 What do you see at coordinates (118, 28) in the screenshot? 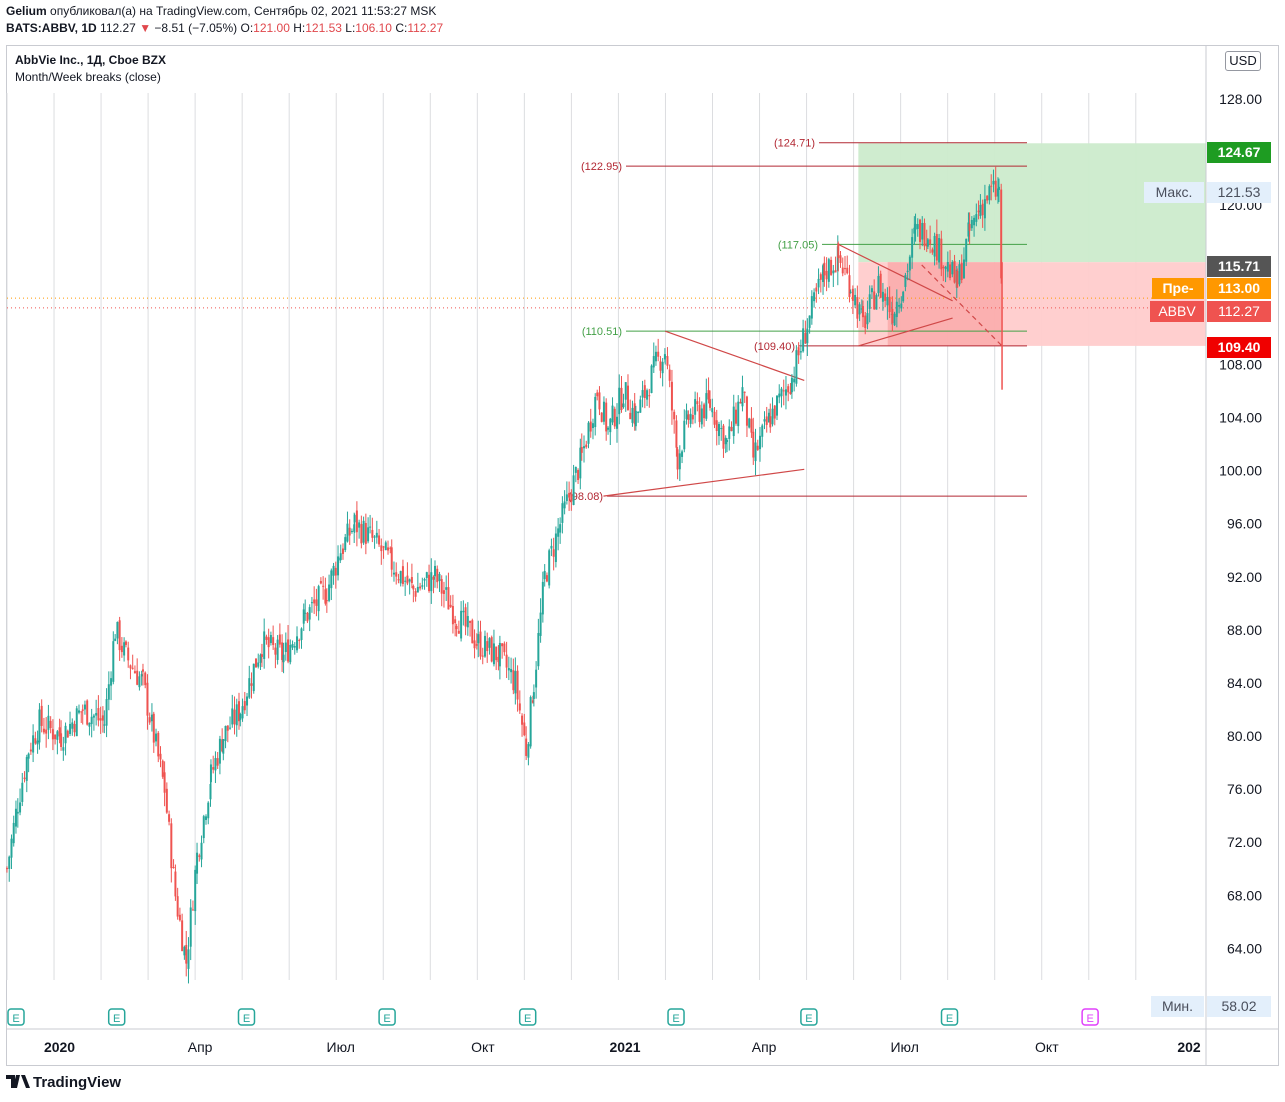
I see `last-price-text: 112.27` at bounding box center [118, 28].